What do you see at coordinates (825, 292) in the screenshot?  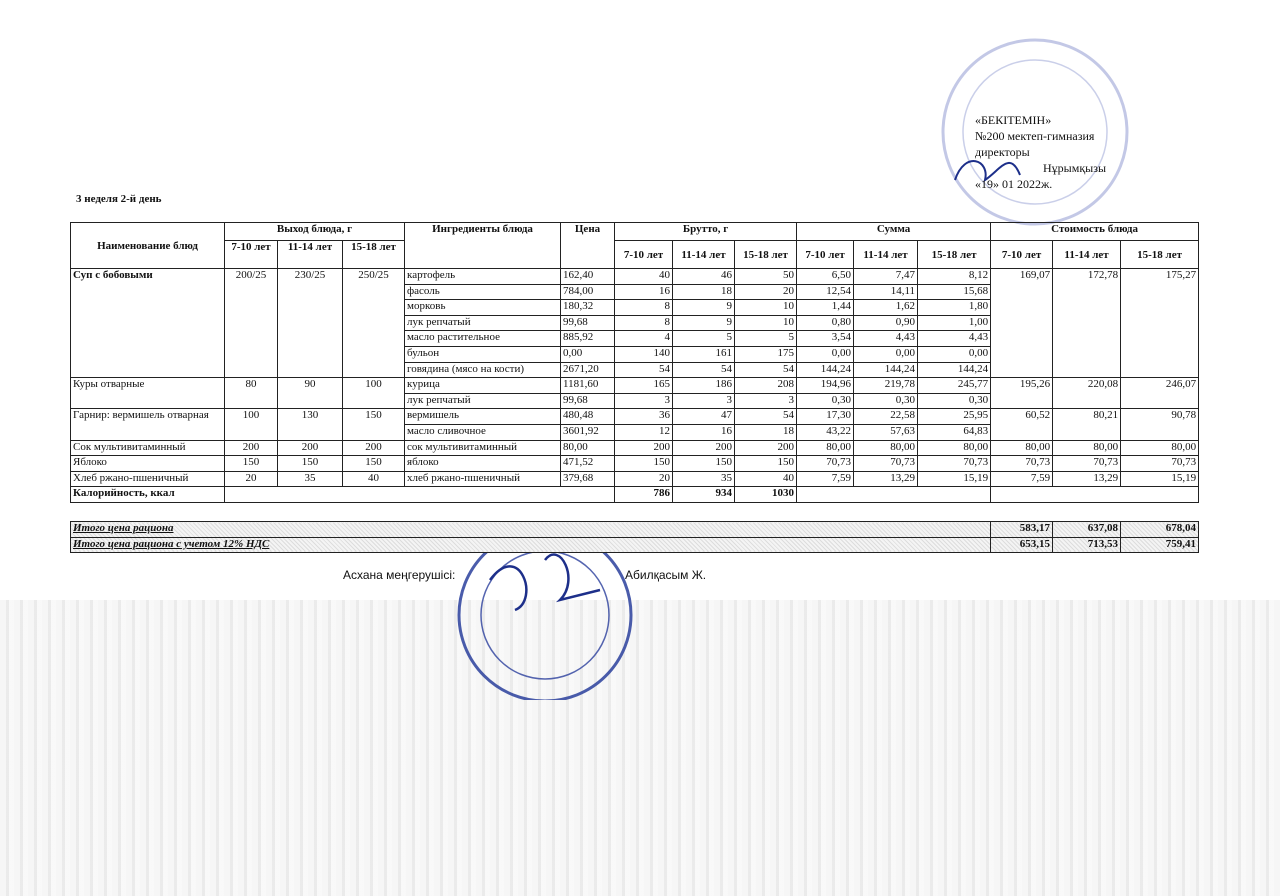 I see `sum: 12,54` at bounding box center [825, 292].